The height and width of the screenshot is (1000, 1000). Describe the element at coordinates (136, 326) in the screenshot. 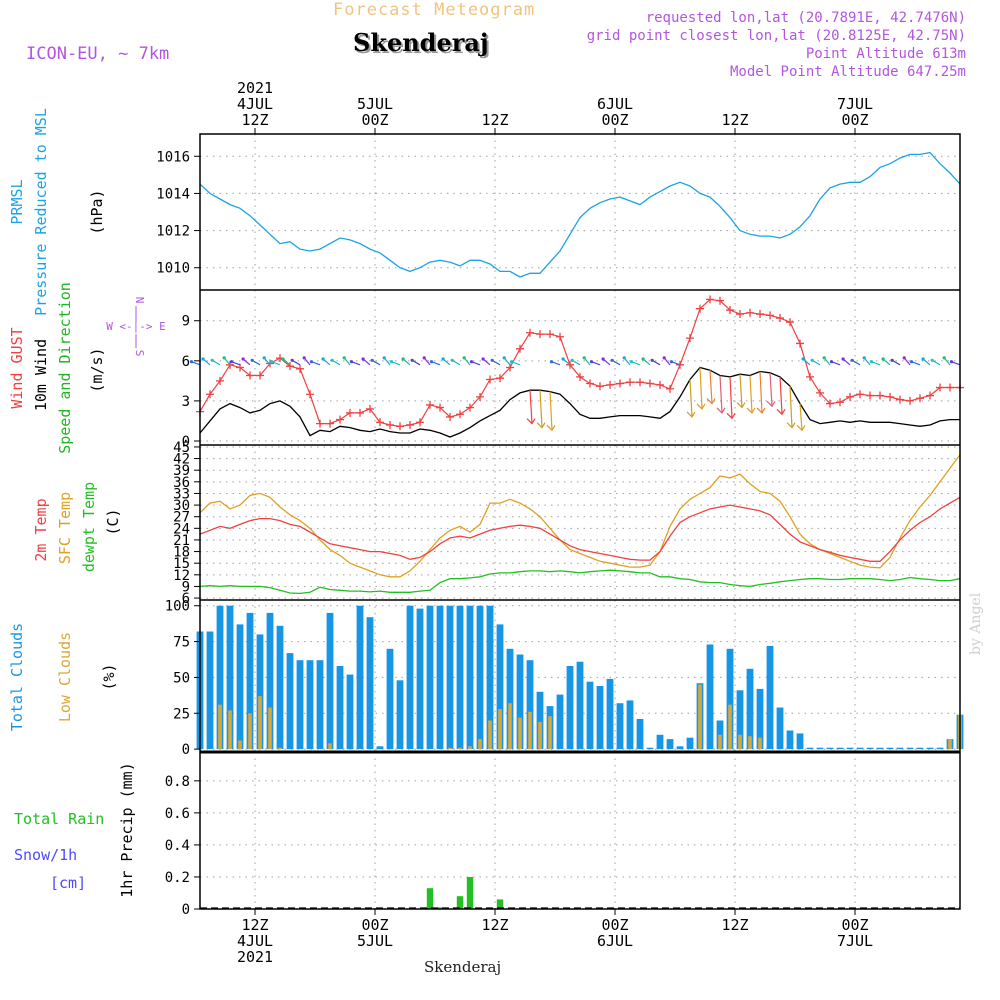

I see `compass-we: W <-|-> E` at that location.